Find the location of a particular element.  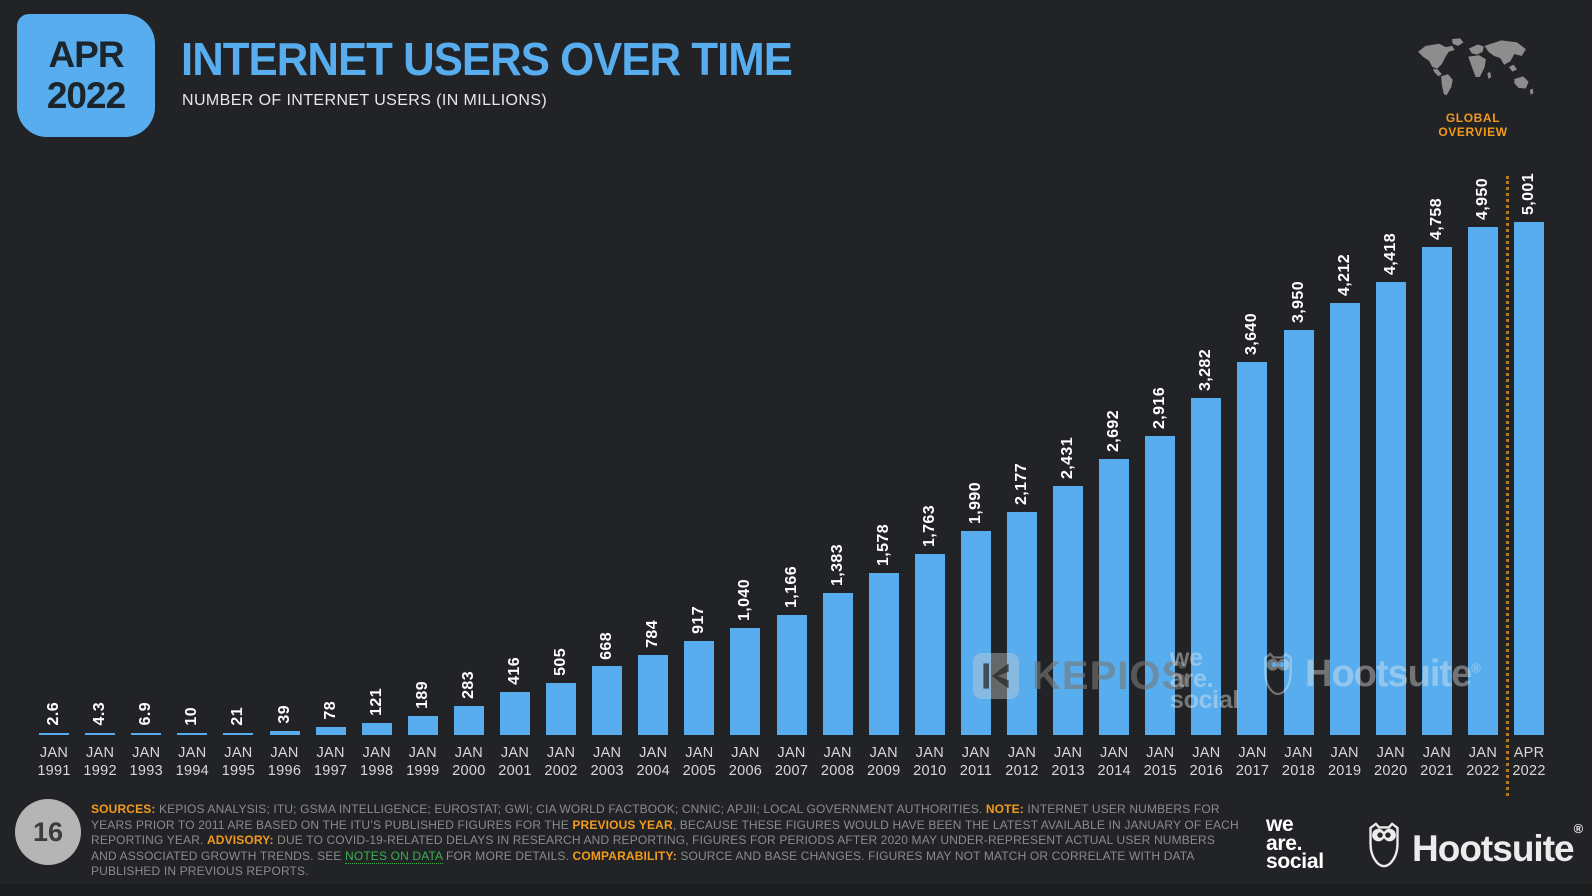

bar-column: 4,418 JAN 2020 is located at coordinates (1391, 484).